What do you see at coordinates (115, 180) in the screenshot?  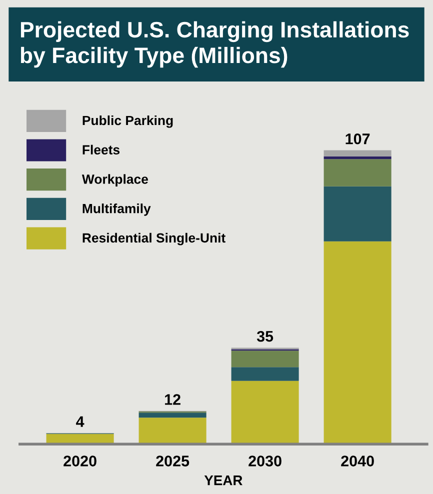 I see `legend-label: Workplace` at bounding box center [115, 180].